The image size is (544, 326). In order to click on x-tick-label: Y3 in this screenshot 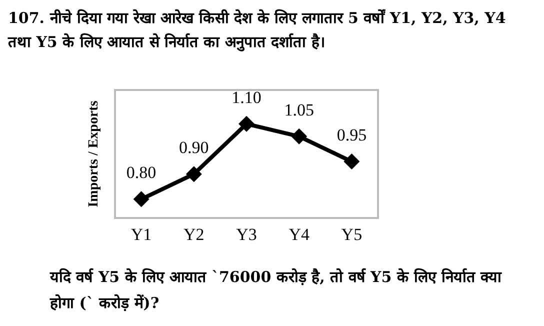, I will do `click(246, 234)`.